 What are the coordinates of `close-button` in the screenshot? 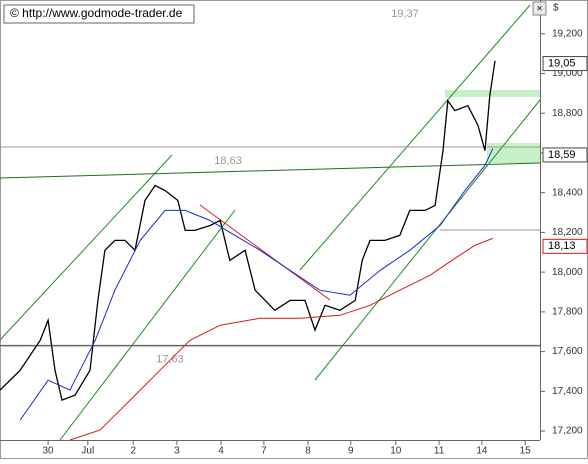 It's located at (539, 8).